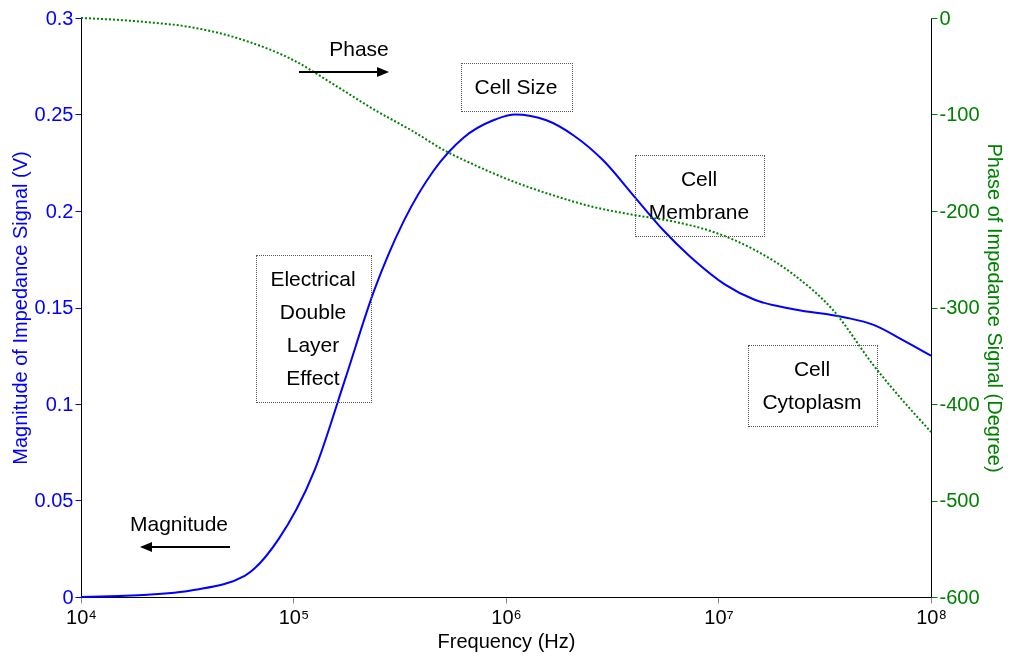 This screenshot has height=663, width=1019. What do you see at coordinates (959, 307) in the screenshot?
I see `y2-tick-label: -300` at bounding box center [959, 307].